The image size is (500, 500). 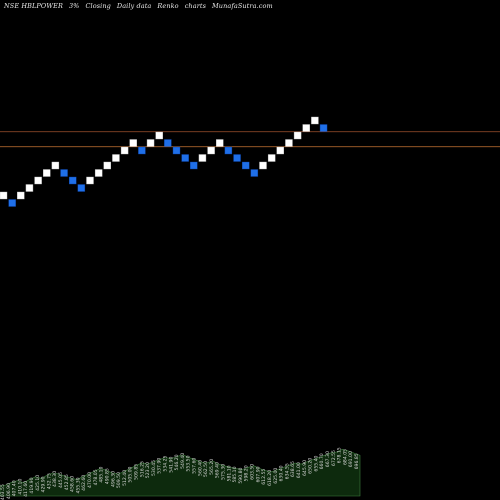 I want to click on chart-kind-label: Renko, so click(x=168, y=6).